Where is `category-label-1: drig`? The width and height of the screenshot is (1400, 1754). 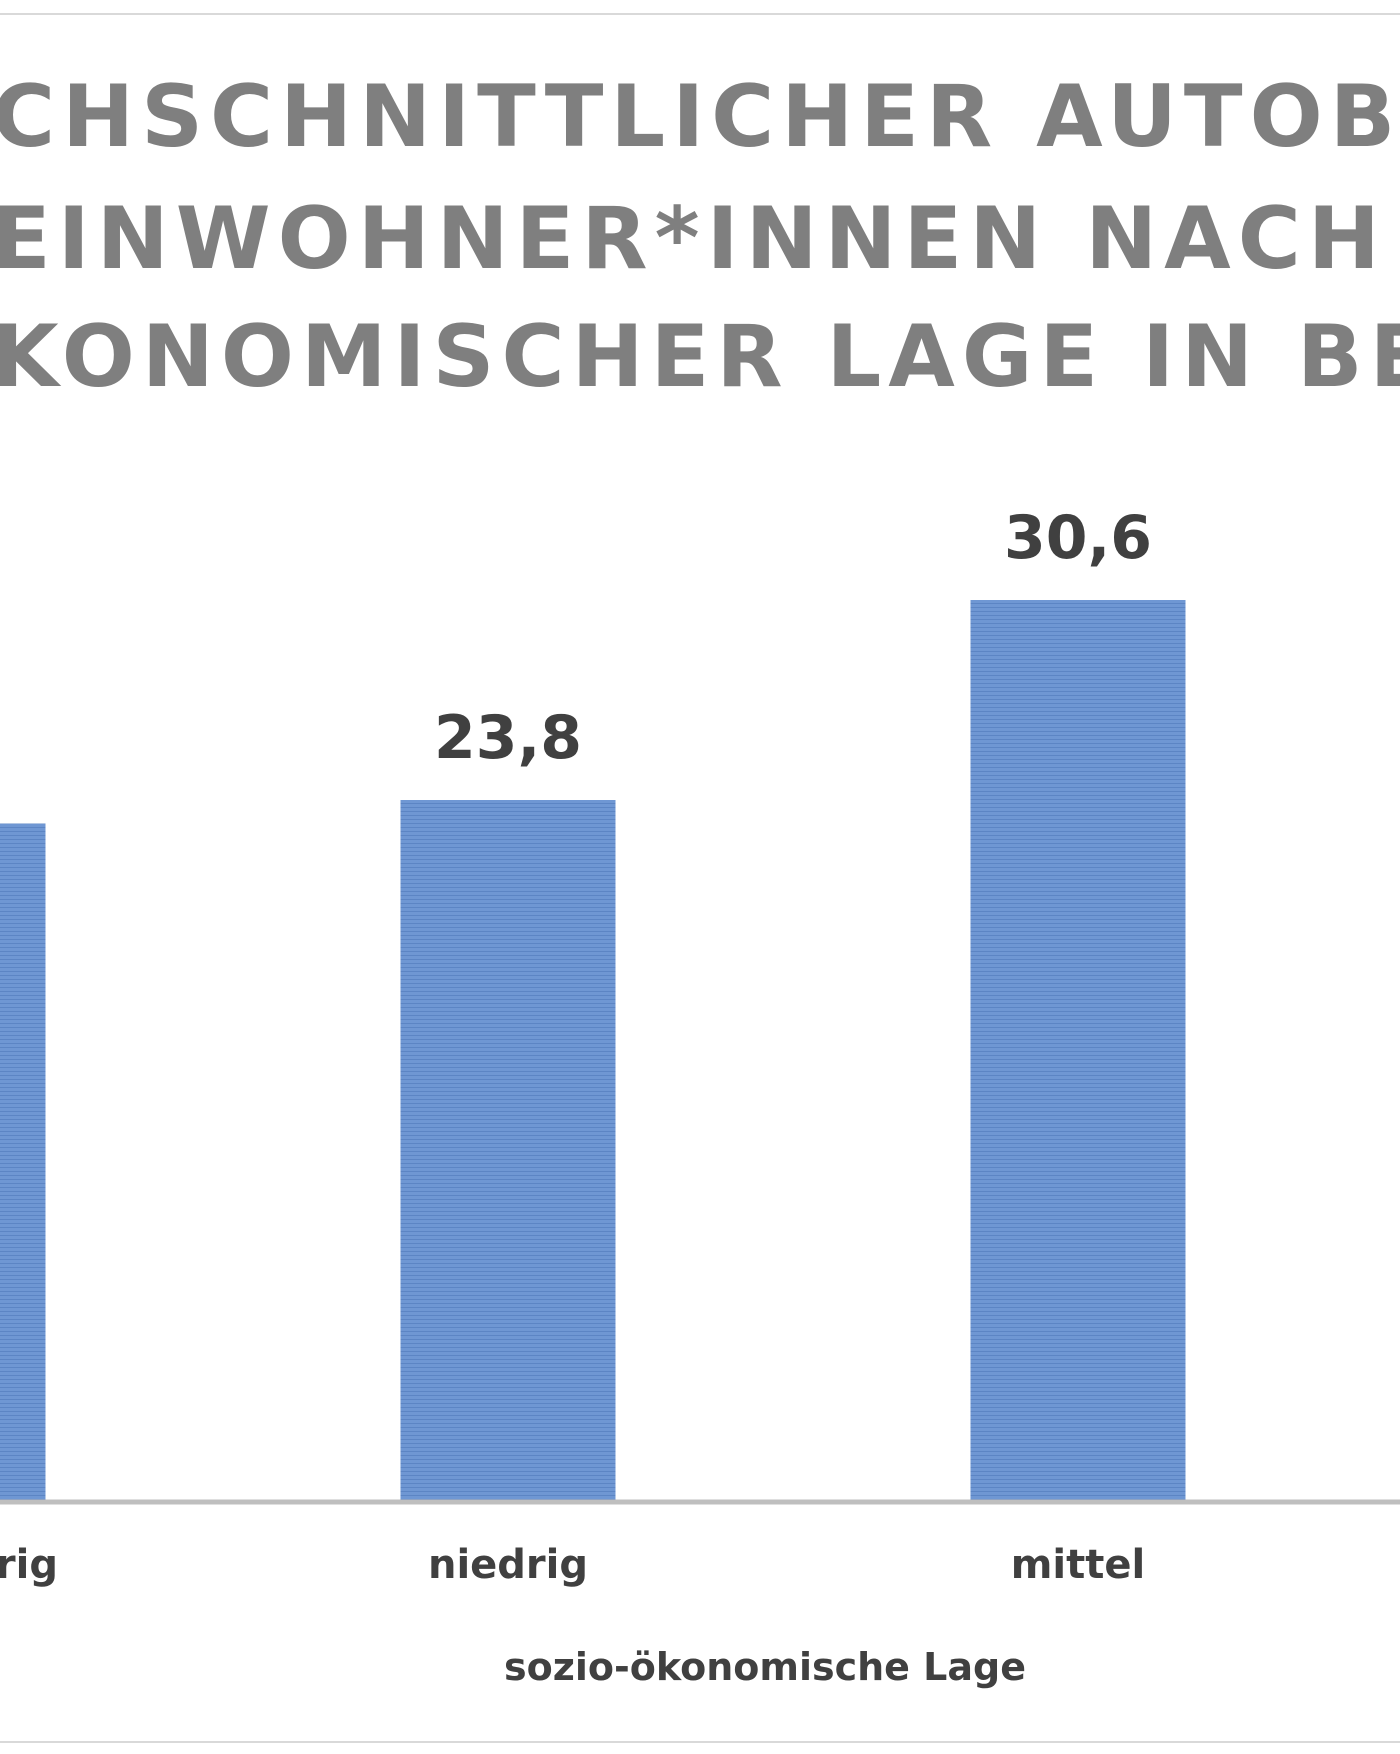 category-label-1: drig is located at coordinates (29, 1565).